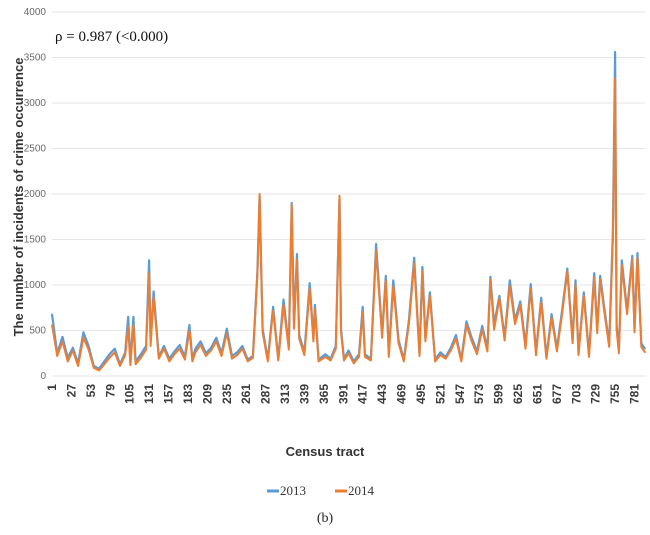 The width and height of the screenshot is (650, 535). What do you see at coordinates (71, 391) in the screenshot?
I see `x-tick-label: 27` at bounding box center [71, 391].